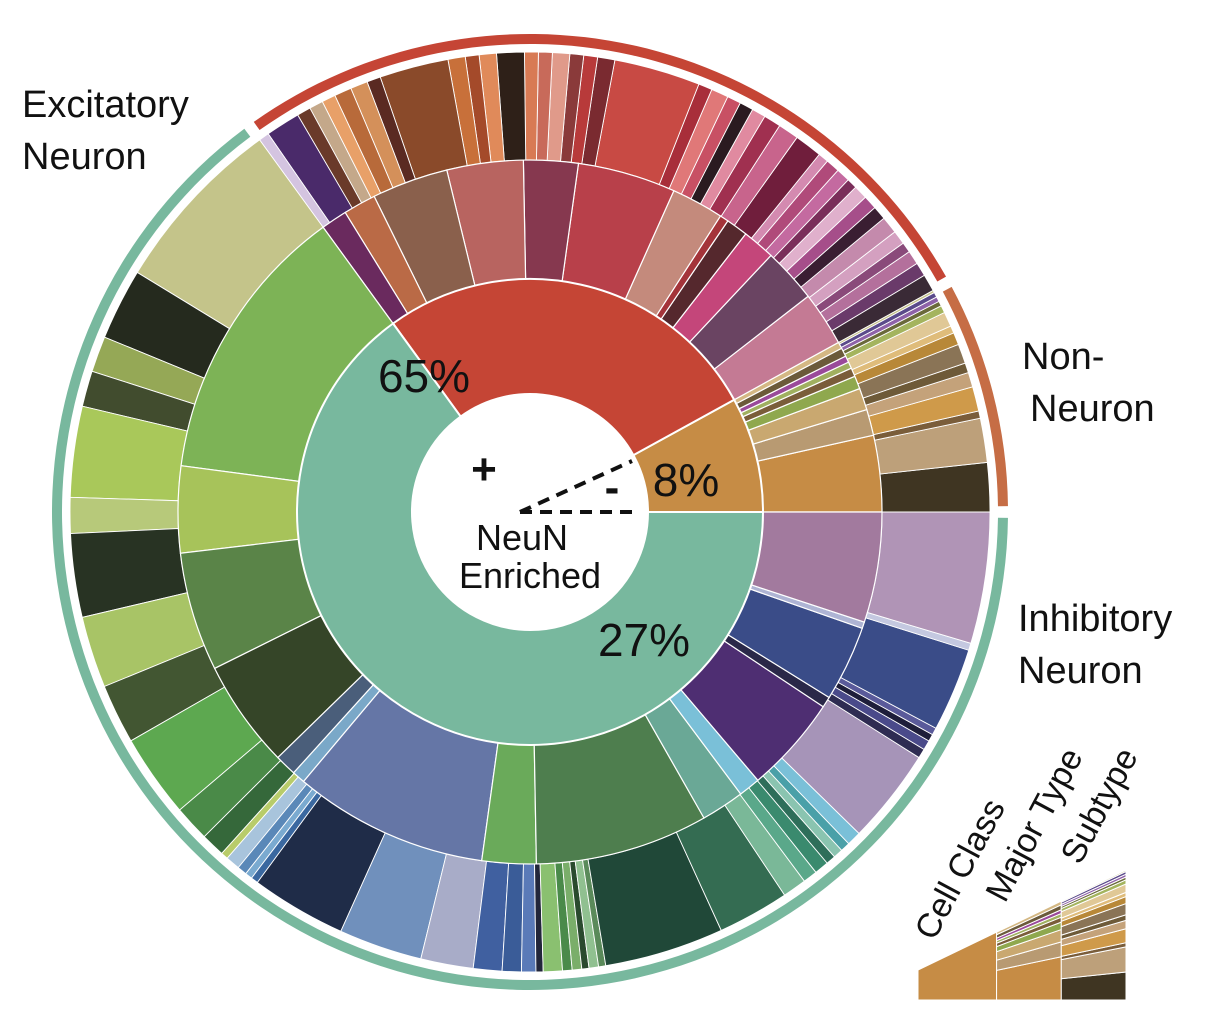 The width and height of the screenshot is (1208, 1018). I want to click on center-area: + - NeuN Enriched, so click(530, 512).